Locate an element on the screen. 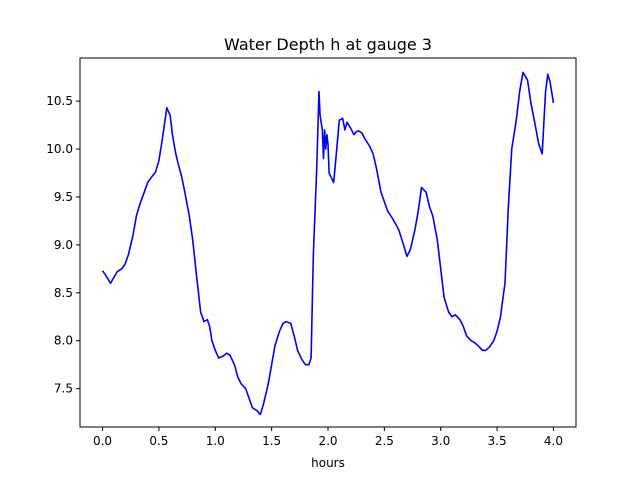 The width and height of the screenshot is (640, 485). x-tick-label: 3.5 is located at coordinates (497, 441).